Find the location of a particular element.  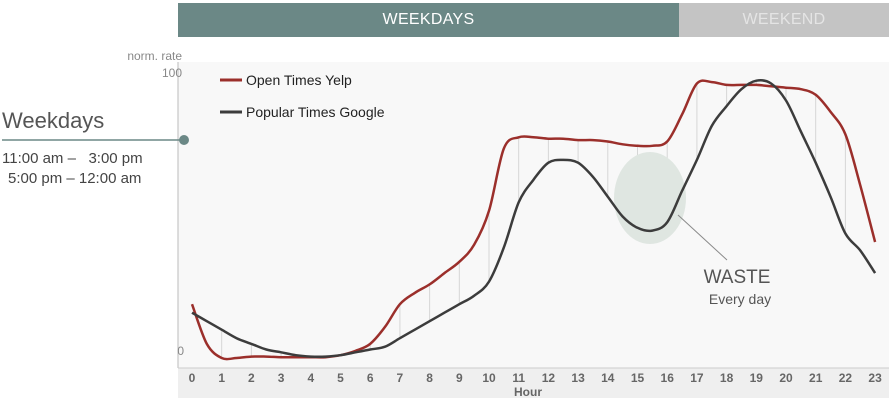

x-tick-label: 21 is located at coordinates (816, 378).